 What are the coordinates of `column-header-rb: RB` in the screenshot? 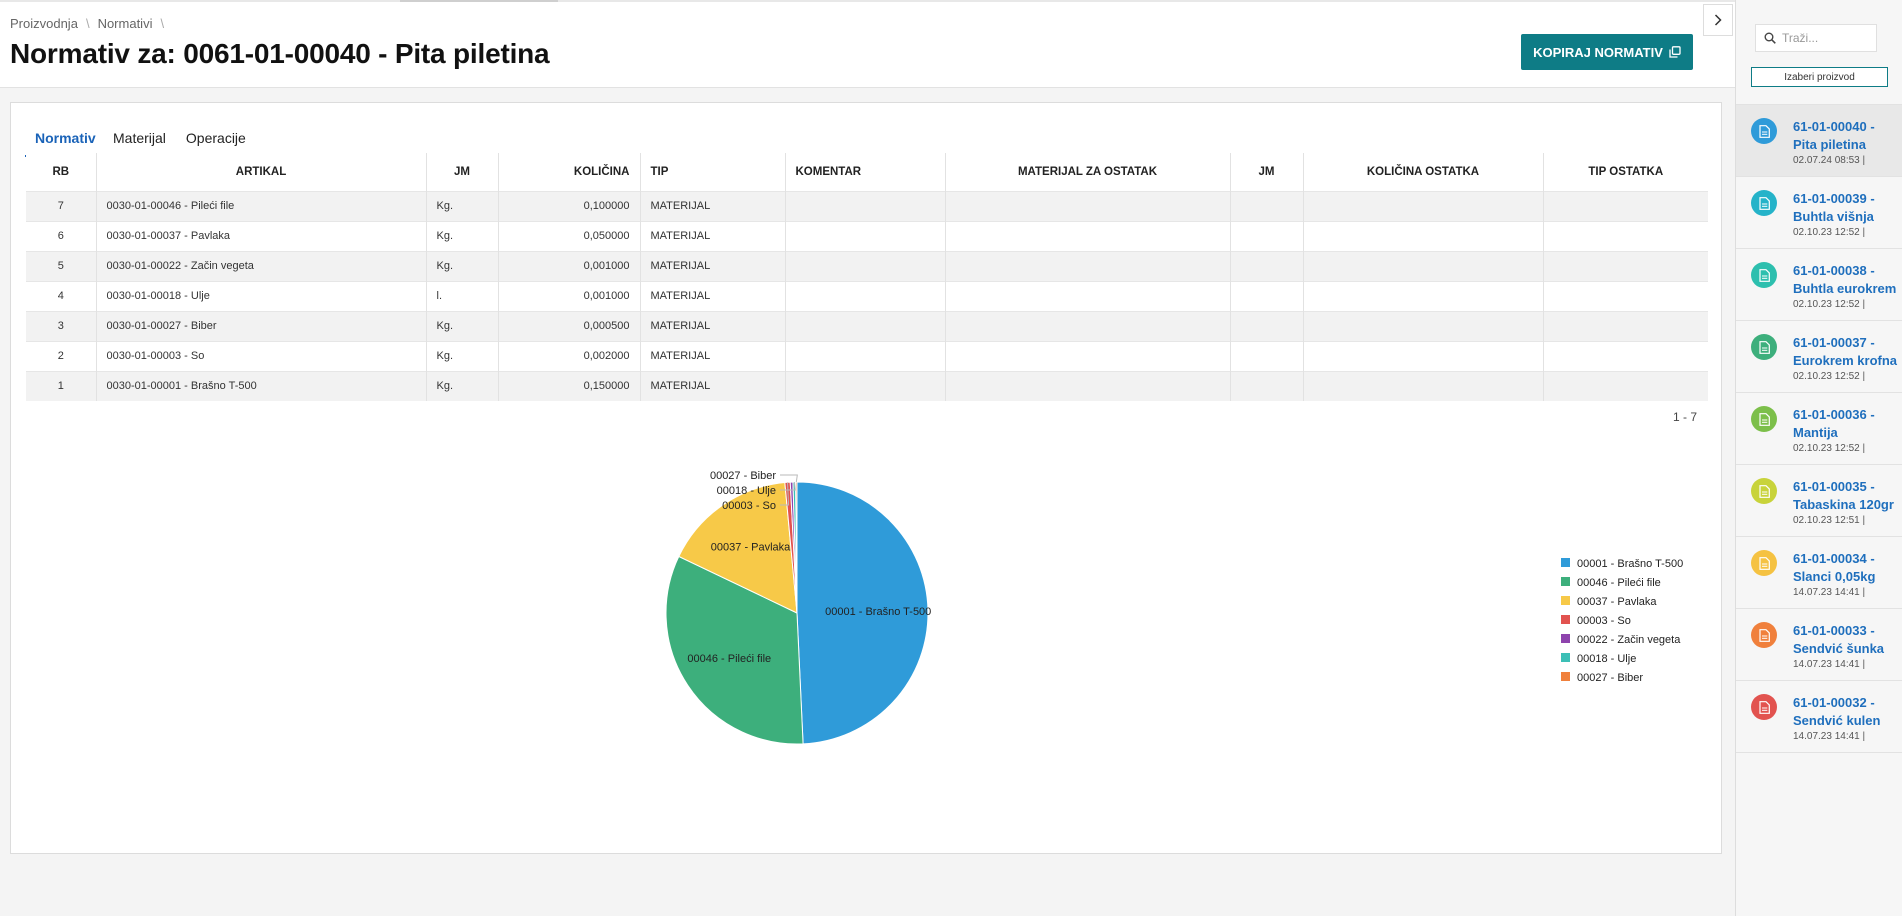 It's located at (61, 172).